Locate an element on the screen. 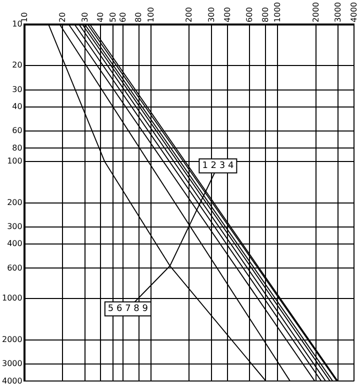  y-tick-label: 40 is located at coordinates (17, 107).